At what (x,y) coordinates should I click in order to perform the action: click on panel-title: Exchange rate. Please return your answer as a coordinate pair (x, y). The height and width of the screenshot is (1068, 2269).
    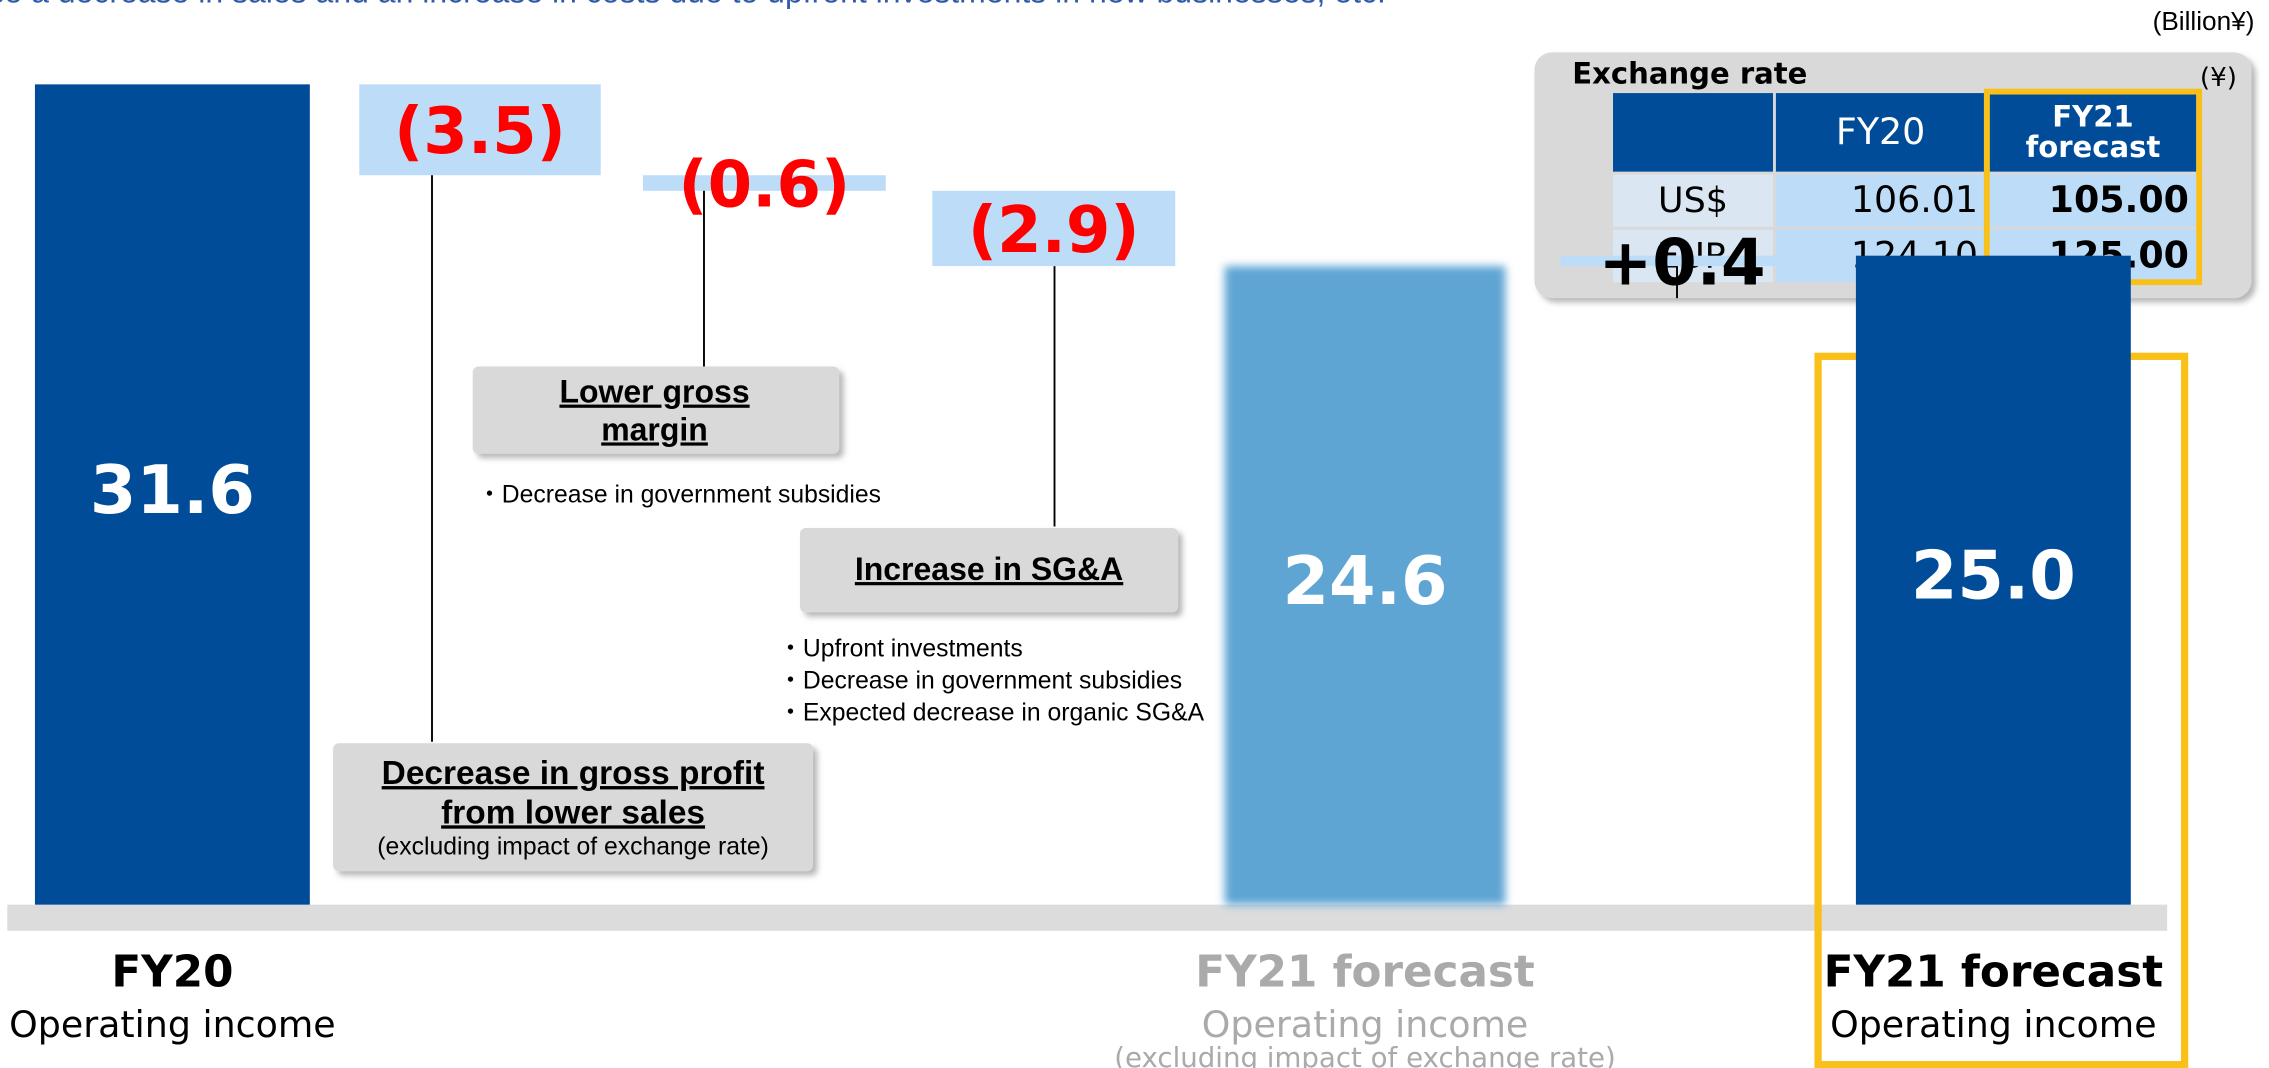
    Looking at the image, I should click on (1689, 74).